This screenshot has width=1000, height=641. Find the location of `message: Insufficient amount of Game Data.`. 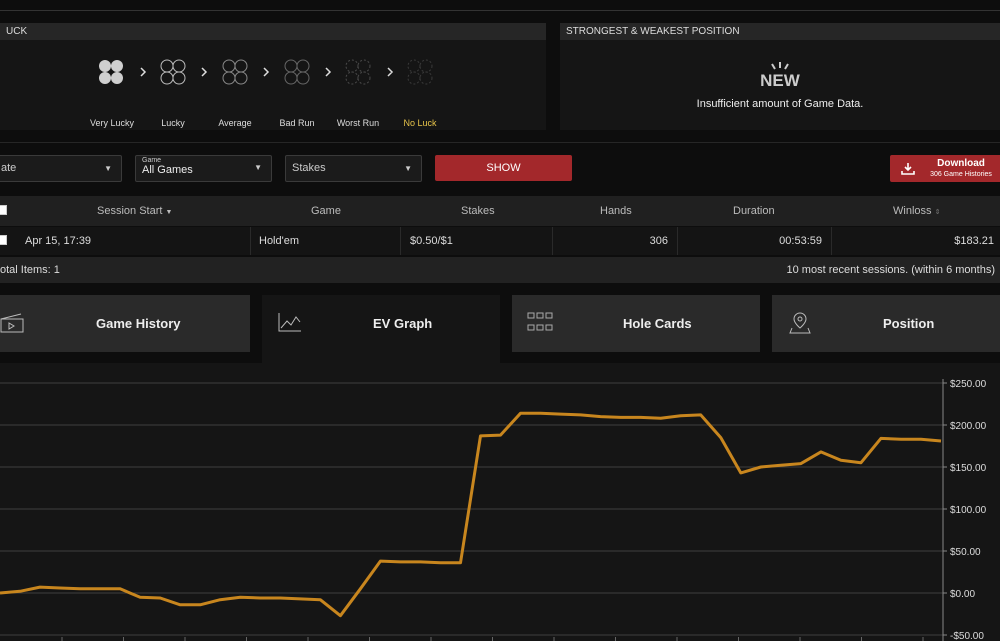

message: Insufficient amount of Game Data. is located at coordinates (780, 104).